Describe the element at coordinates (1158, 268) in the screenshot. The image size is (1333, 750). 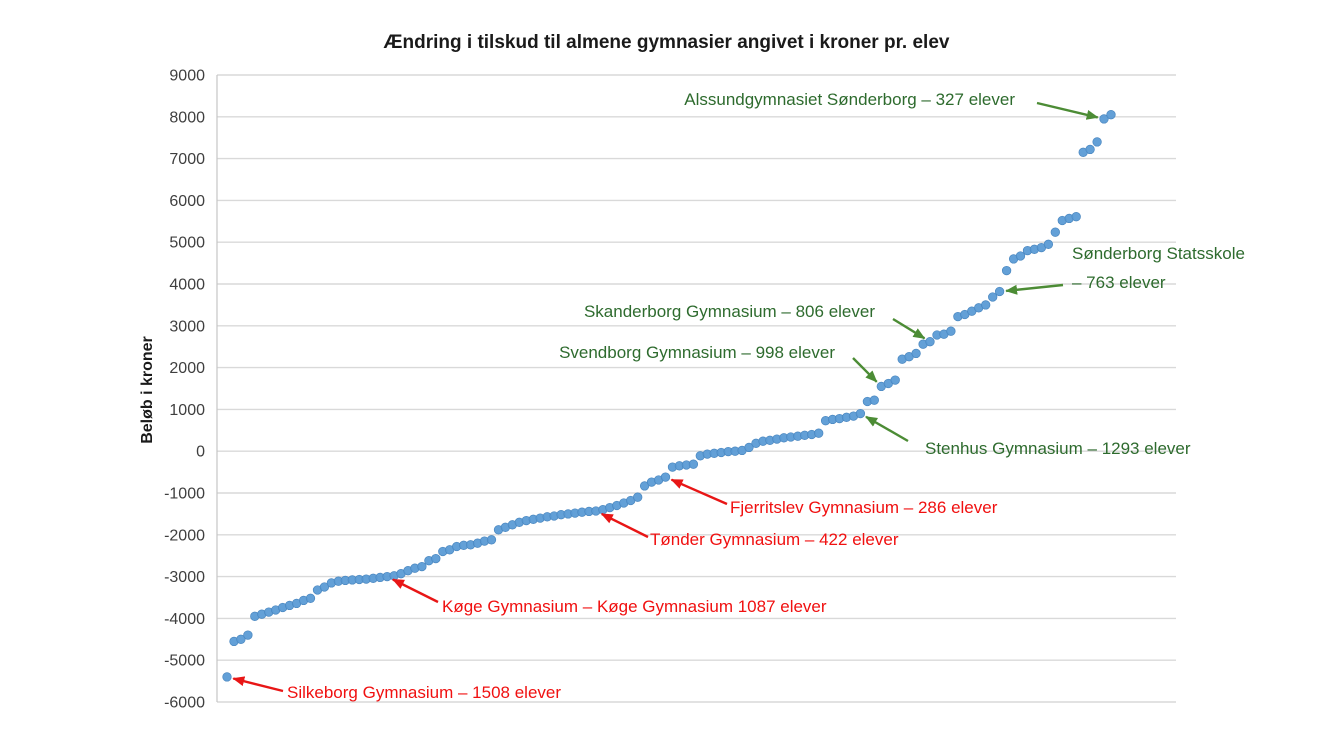
I see `annotation-sonderborg-statsskole: Sønderborg Statsskole – 763 elever` at that location.